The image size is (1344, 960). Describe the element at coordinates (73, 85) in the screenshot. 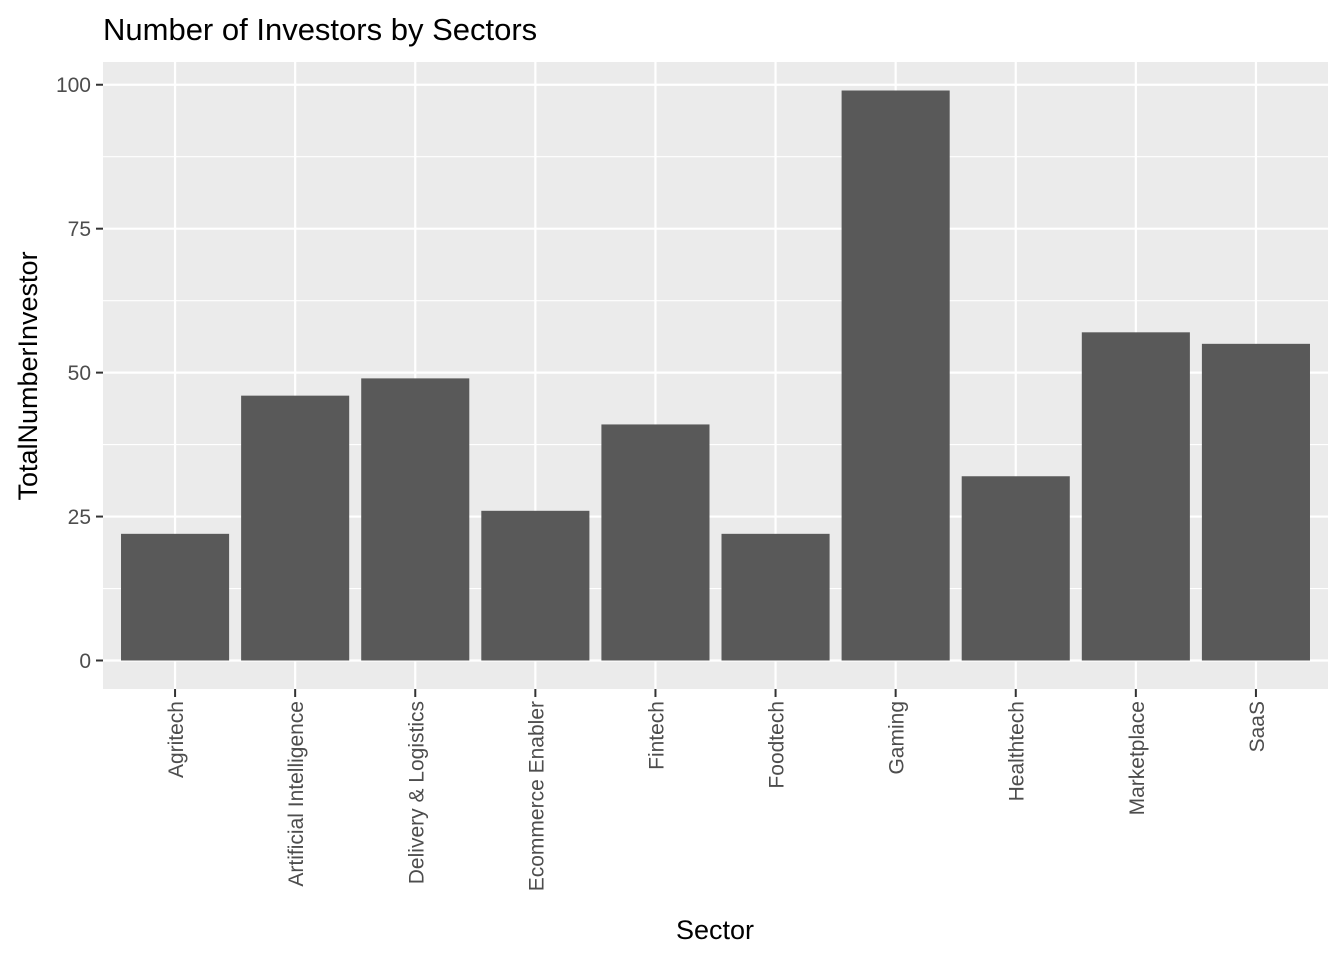

I see `y-tick-label: 100` at that location.